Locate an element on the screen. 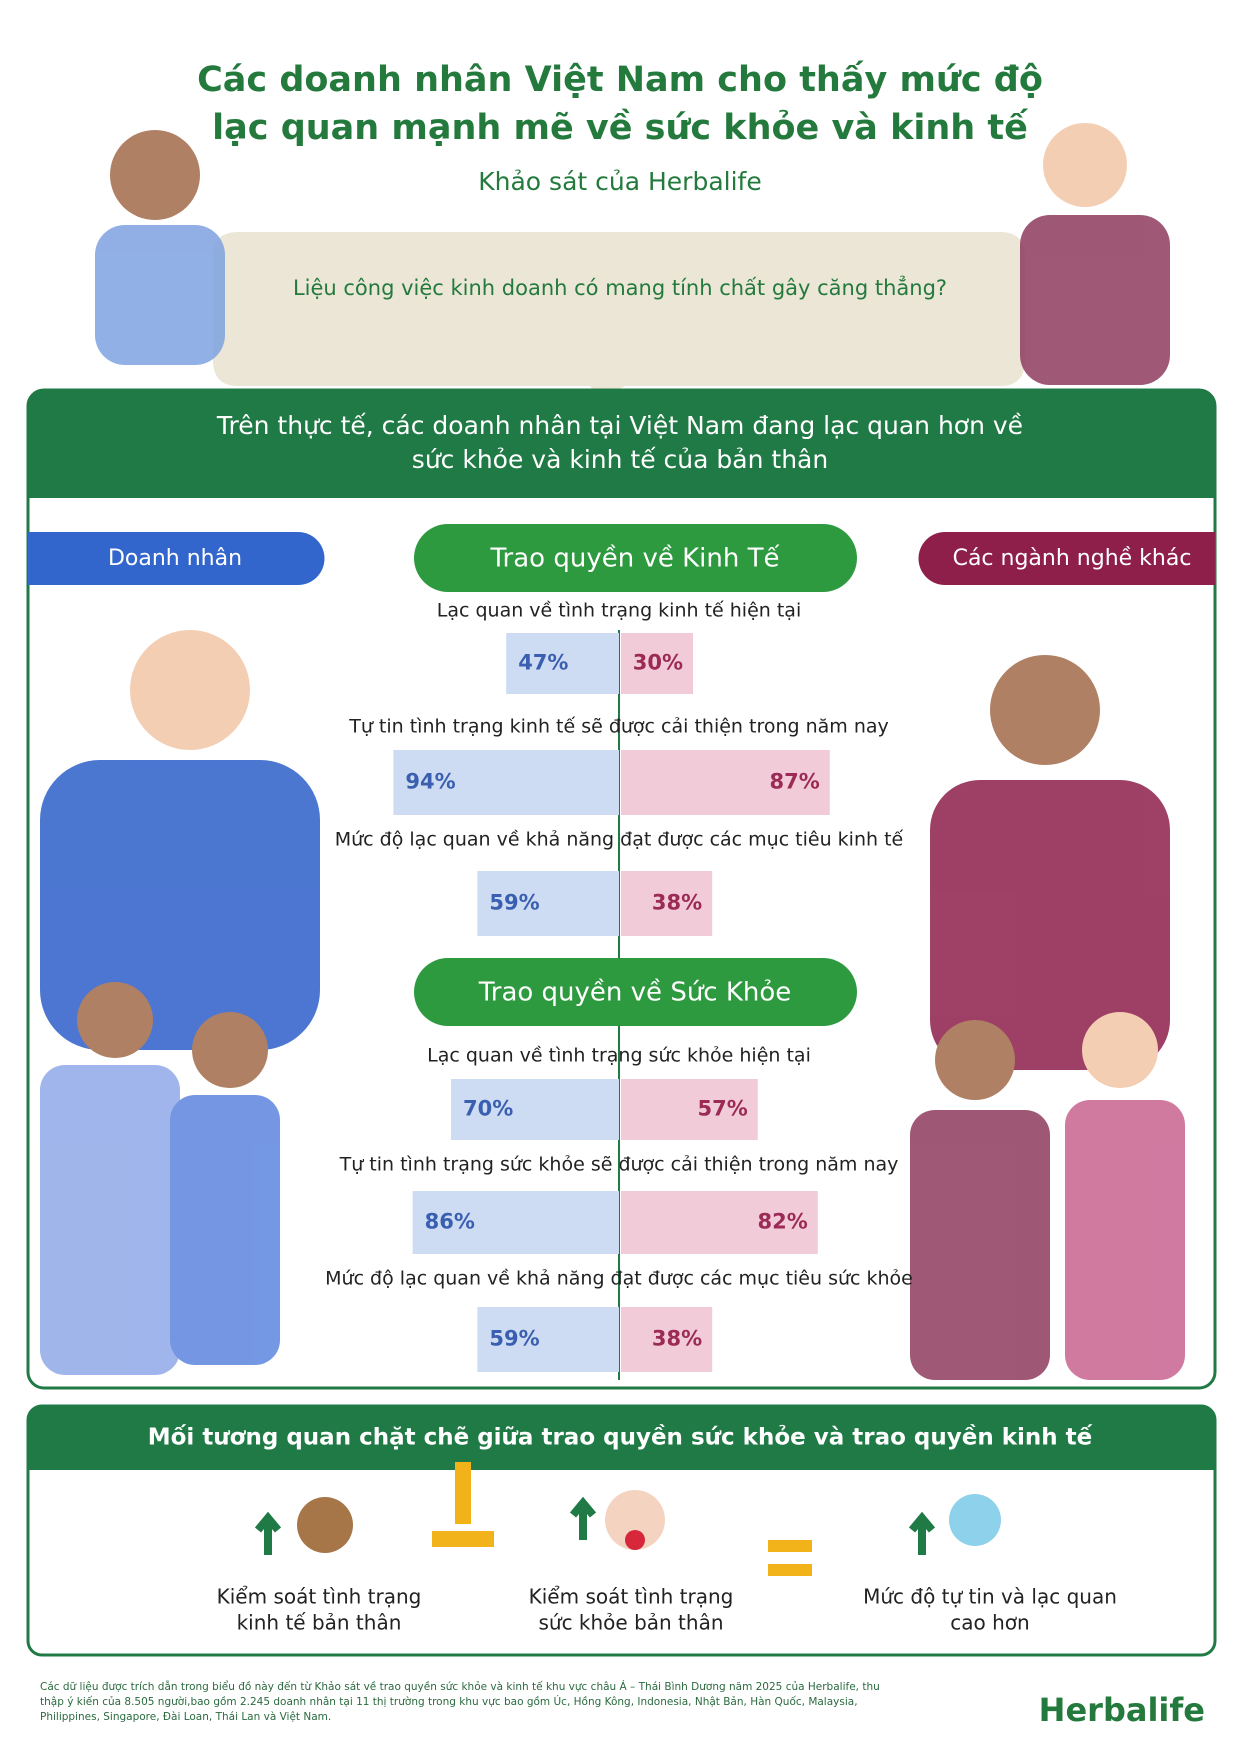 The width and height of the screenshot is (1241, 1754). legend-label: Doanh nhân is located at coordinates (175, 558).